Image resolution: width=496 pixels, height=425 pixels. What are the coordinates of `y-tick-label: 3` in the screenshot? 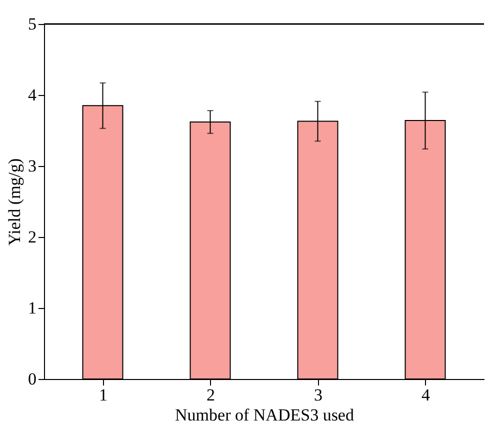 It's located at (32, 166).